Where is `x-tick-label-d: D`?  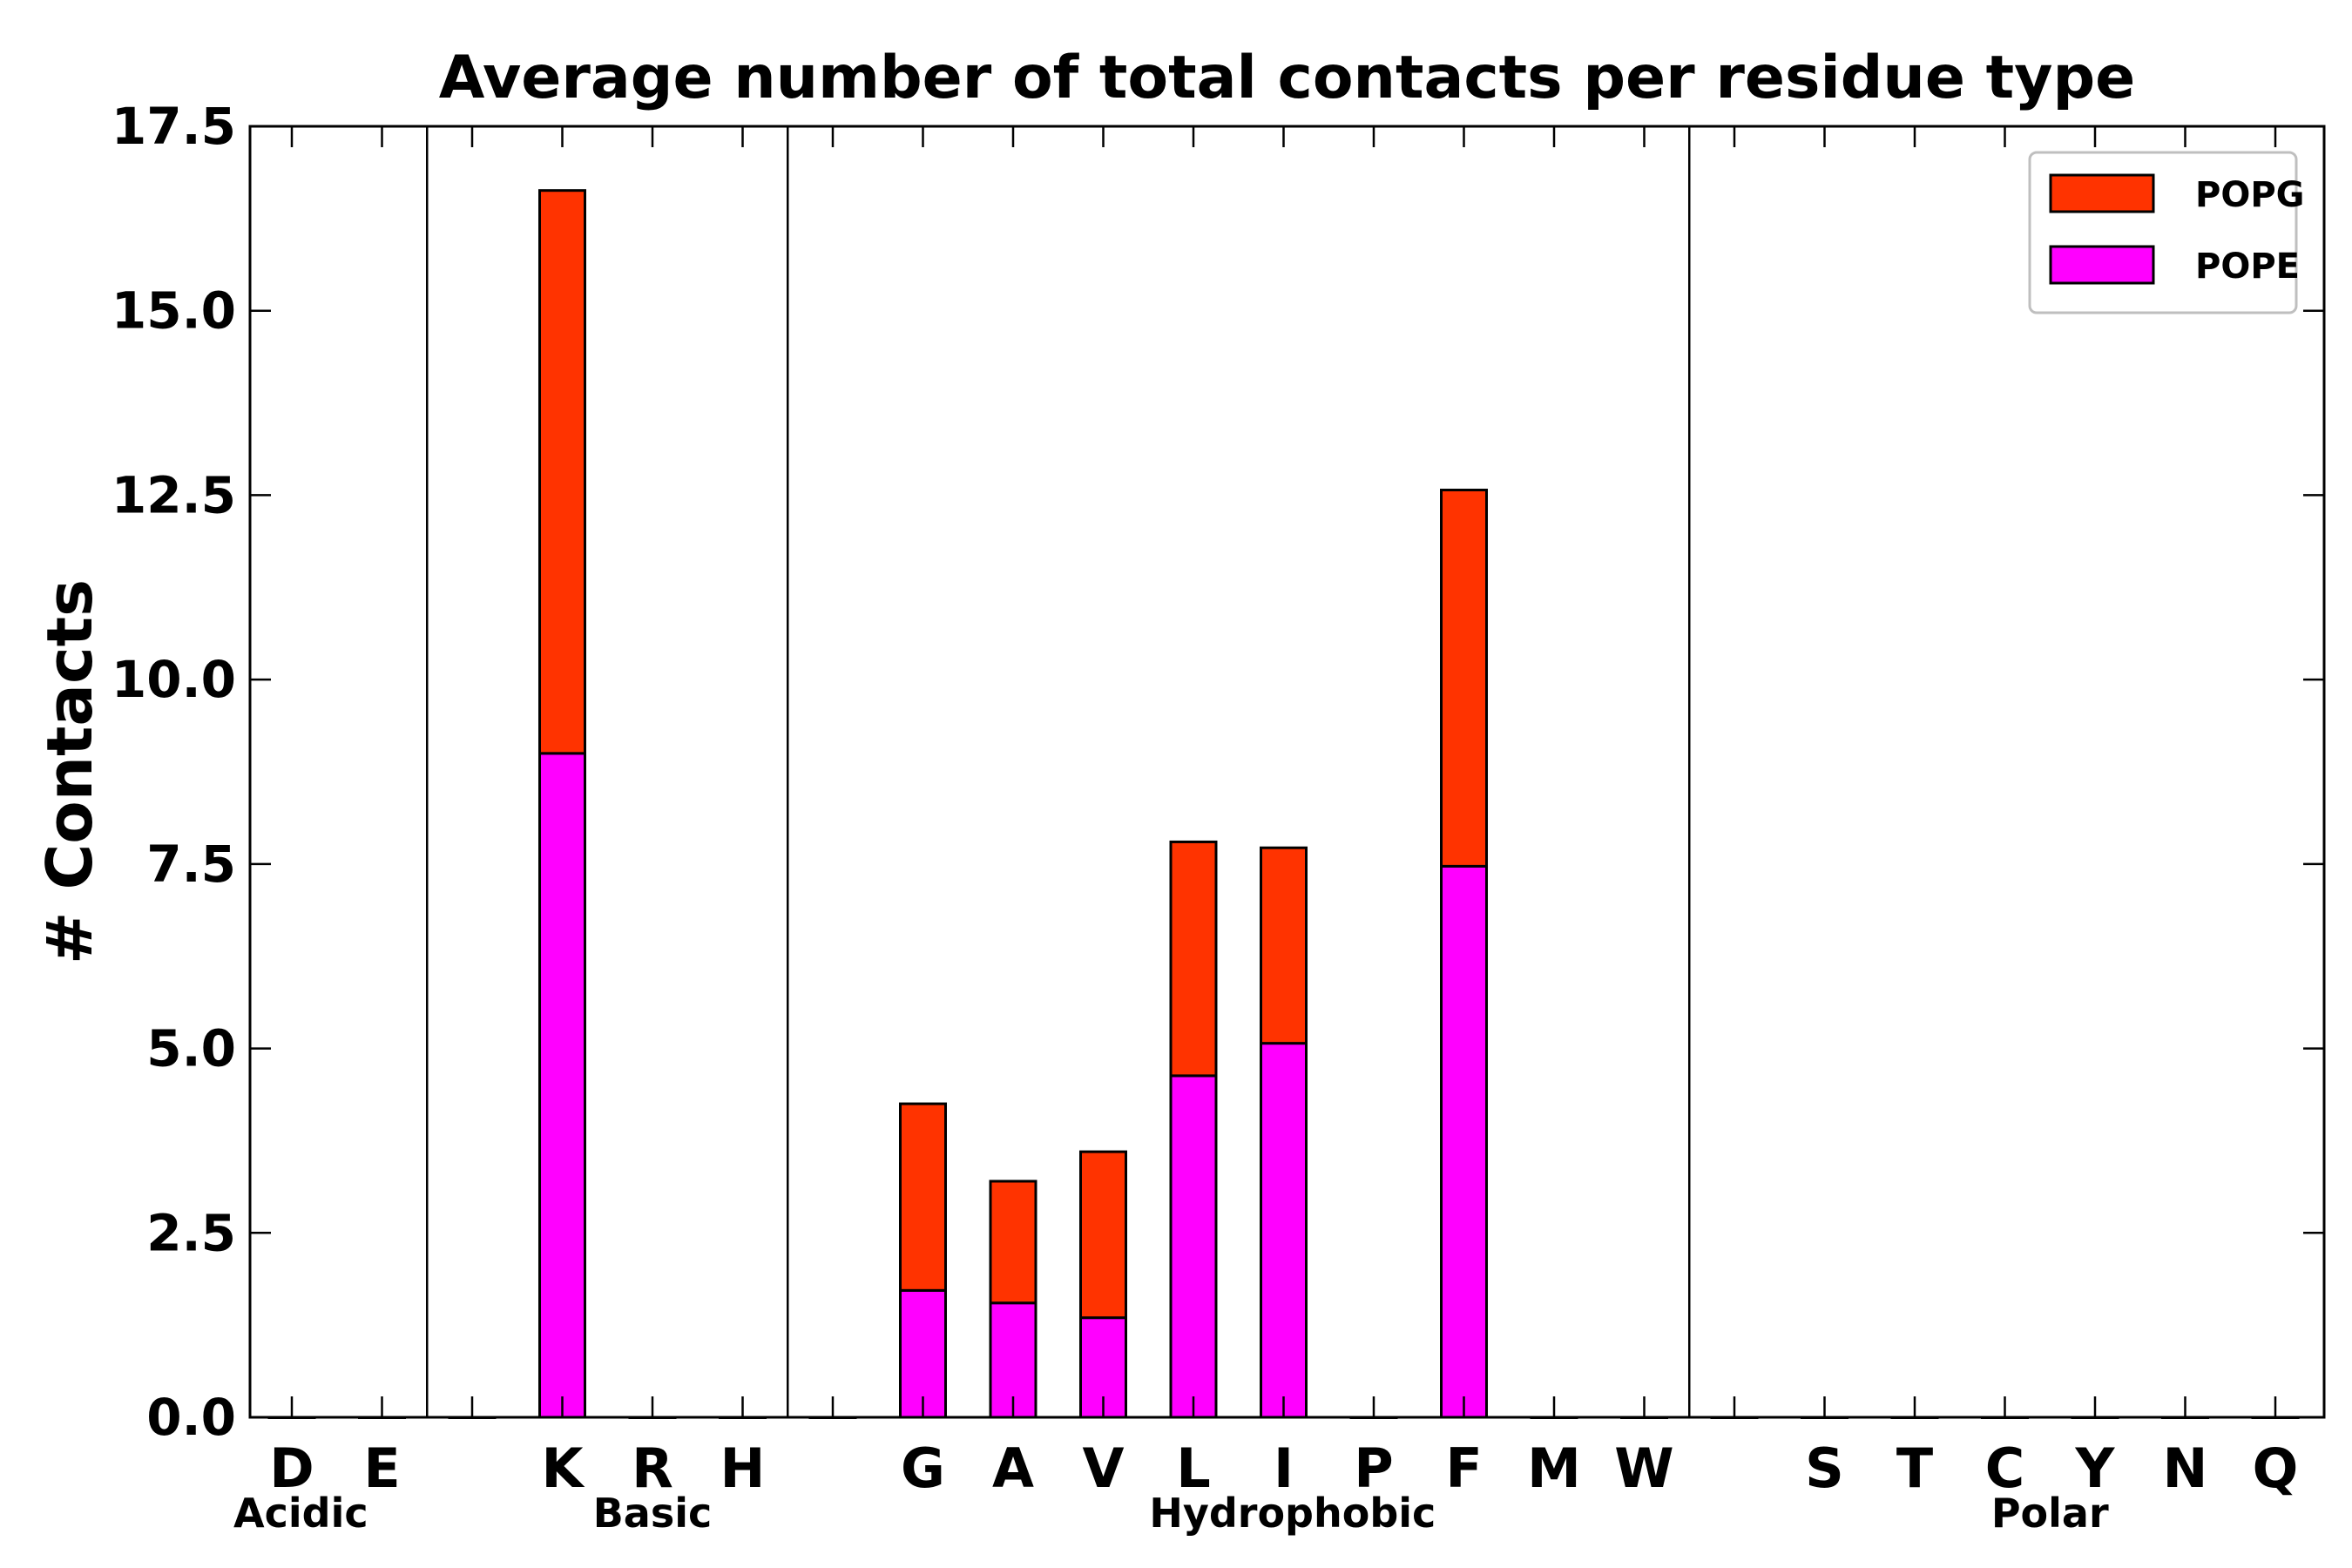
x-tick-label-d: D is located at coordinates (292, 1468).